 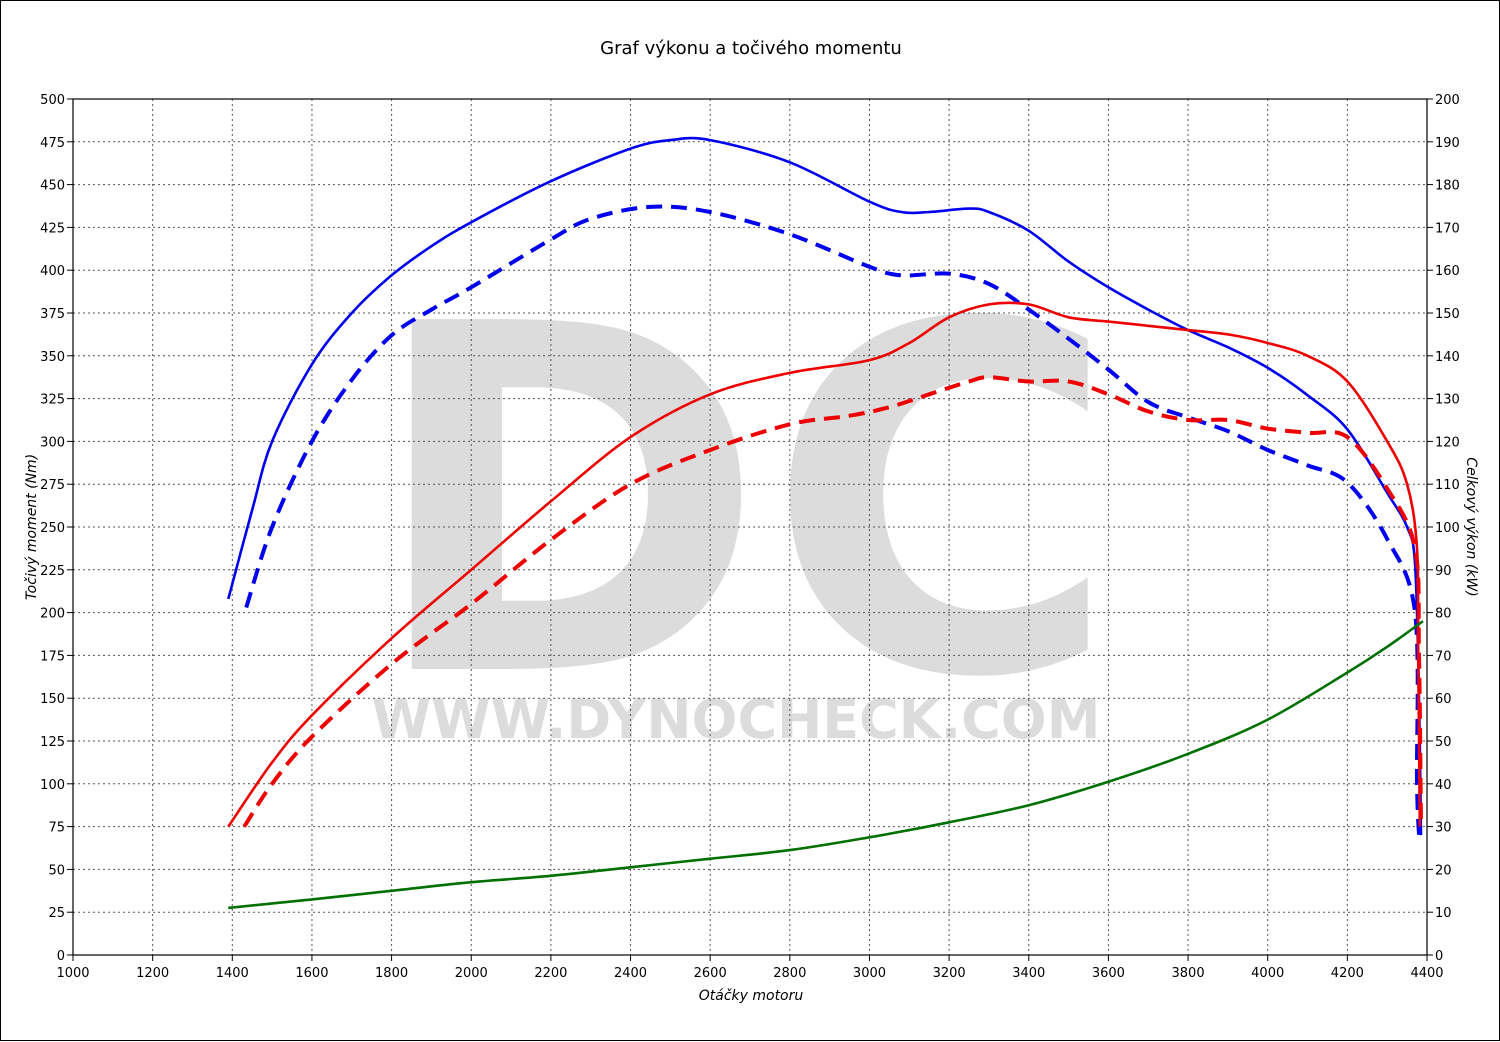 What do you see at coordinates (1439, 956) in the screenshot?
I see `y-right-tick-label: 0` at bounding box center [1439, 956].